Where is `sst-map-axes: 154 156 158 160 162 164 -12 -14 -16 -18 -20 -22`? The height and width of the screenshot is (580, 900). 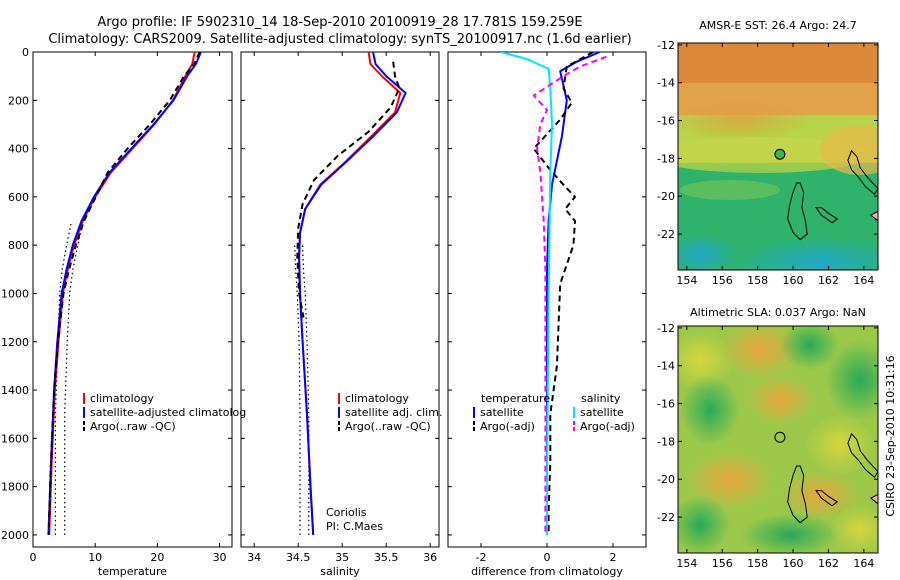
sst-map-axes: 154 156 158 160 162 164 -12 -14 -16 -18 -20 -22 is located at coordinates (768, 163).